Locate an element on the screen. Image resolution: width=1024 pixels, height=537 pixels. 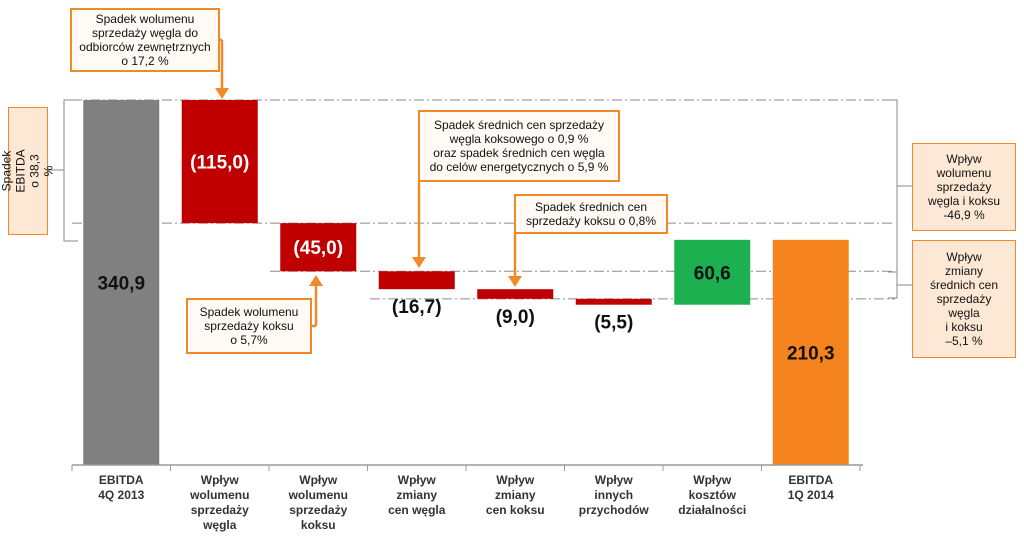
callout-coke-volume: Spadek wolumenu sprzedaży koksu o 5,7% is located at coordinates (249, 326).